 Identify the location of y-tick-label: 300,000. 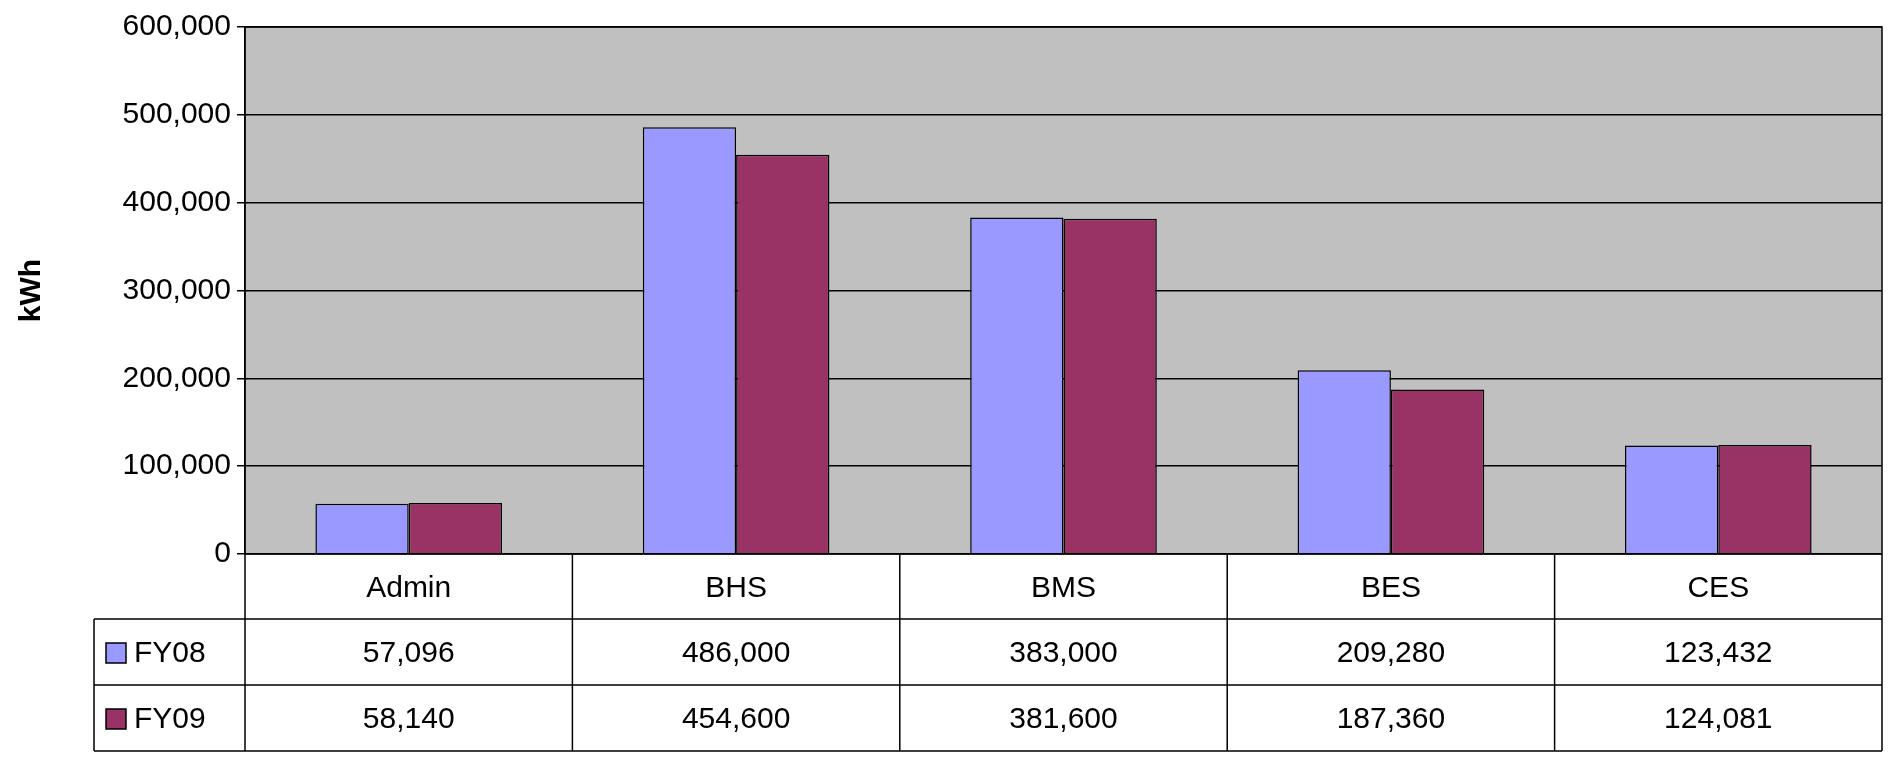
(176, 288).